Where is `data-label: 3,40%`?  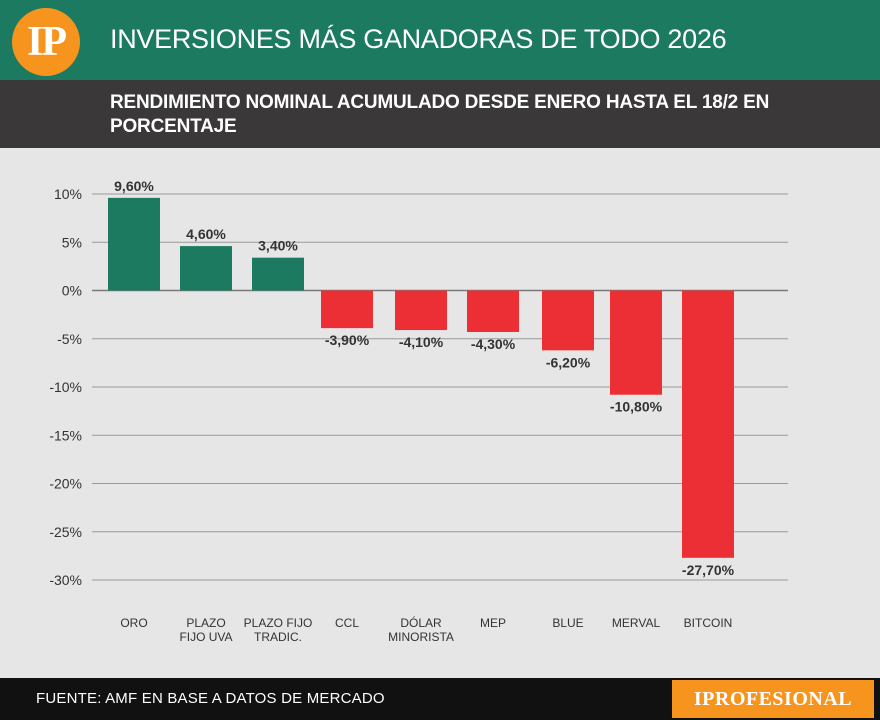 data-label: 3,40% is located at coordinates (278, 246).